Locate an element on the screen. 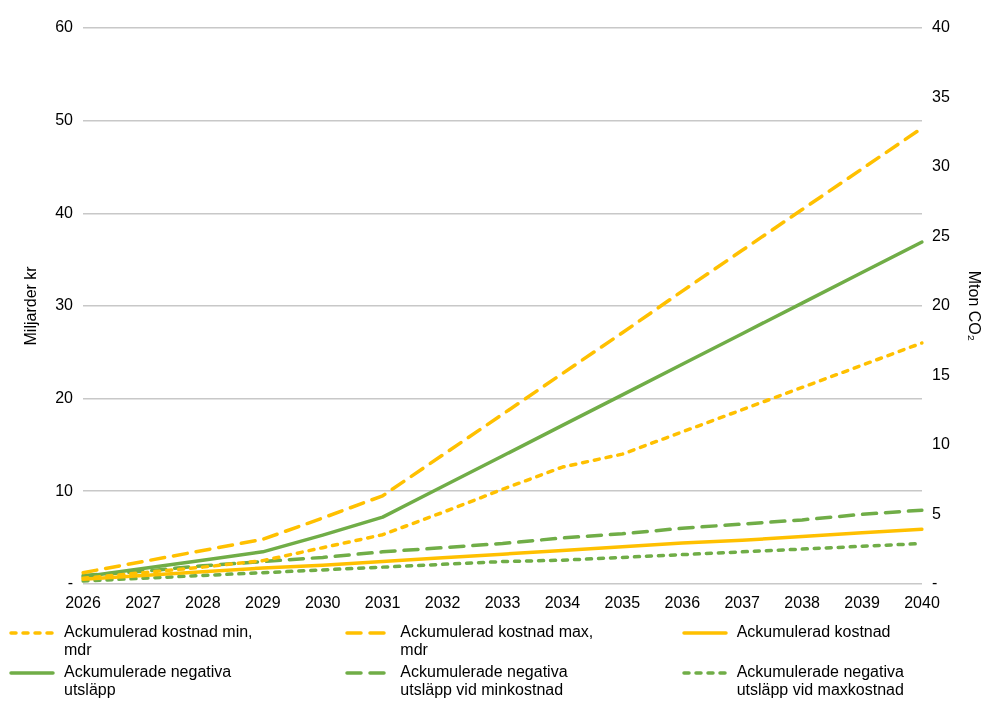 This screenshot has height=725, width=1005. y2-tick-label: 10 is located at coordinates (941, 444).